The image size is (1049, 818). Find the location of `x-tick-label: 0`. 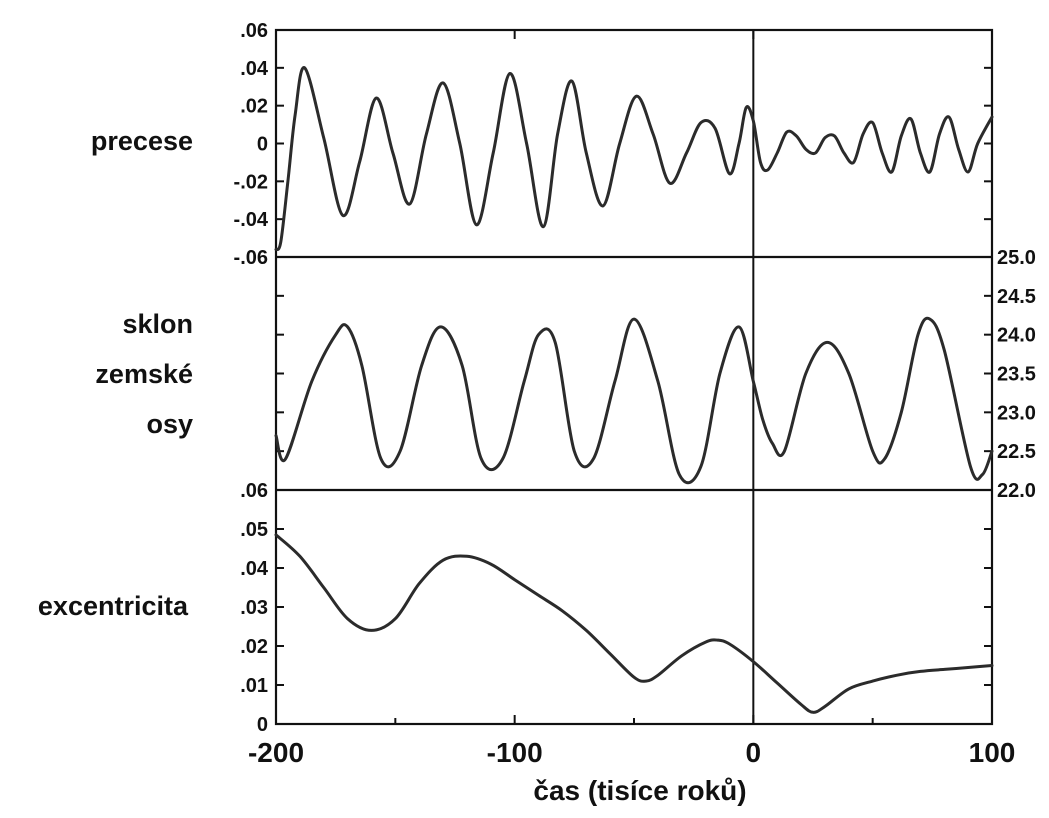

x-tick-label: 0 is located at coordinates (754, 752).